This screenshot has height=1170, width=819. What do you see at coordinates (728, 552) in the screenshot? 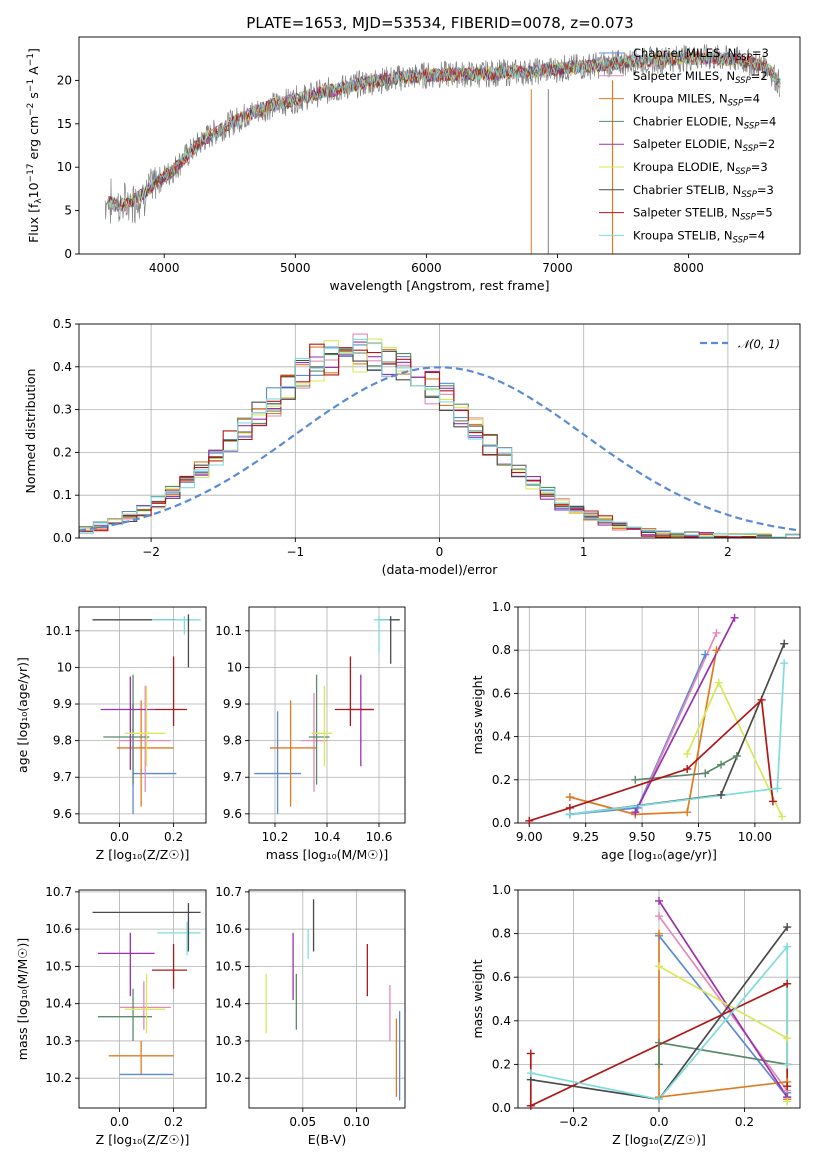
I see `x-tick-label: 2` at bounding box center [728, 552].